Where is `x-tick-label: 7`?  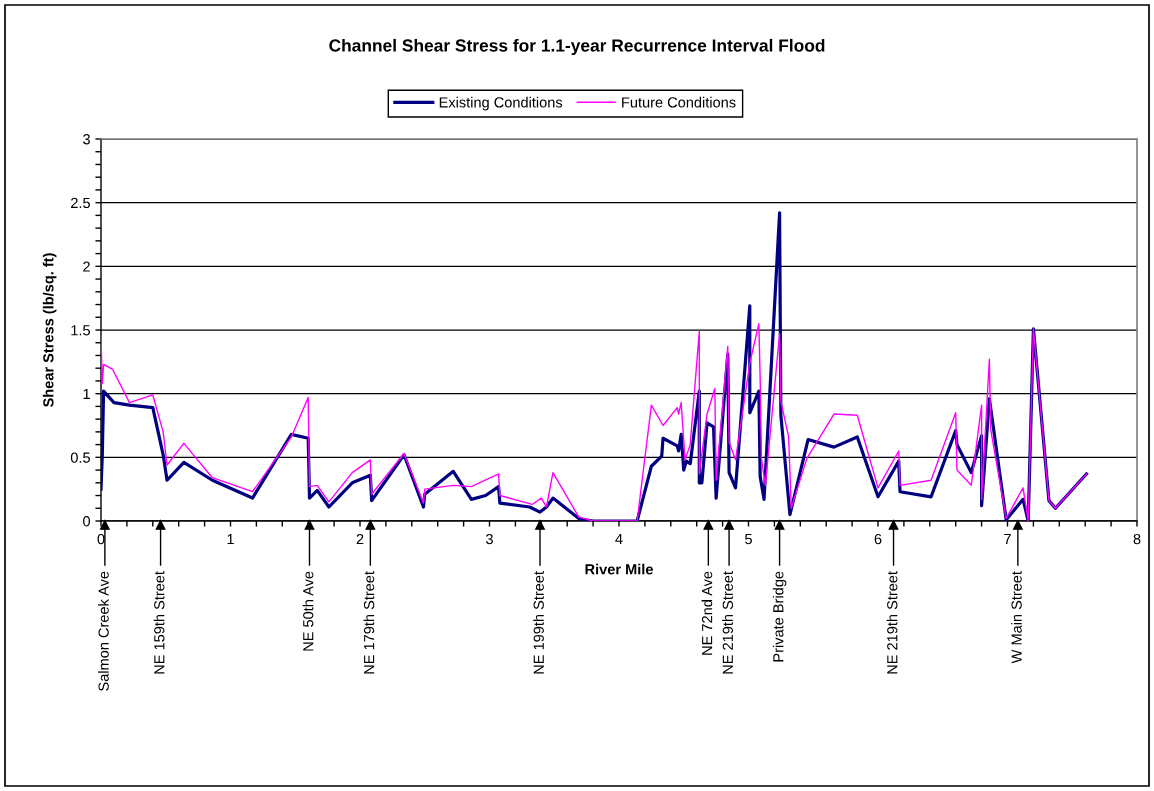 x-tick-label: 7 is located at coordinates (1007, 539).